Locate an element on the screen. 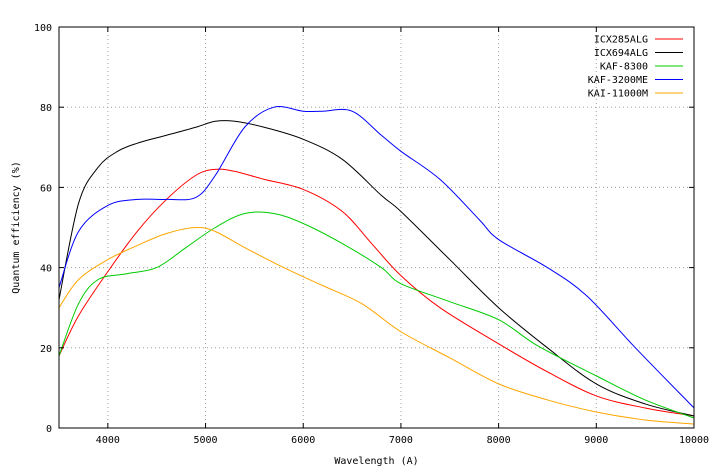  legend-label-icx285alg: ICX285ALG is located at coordinates (621, 40).